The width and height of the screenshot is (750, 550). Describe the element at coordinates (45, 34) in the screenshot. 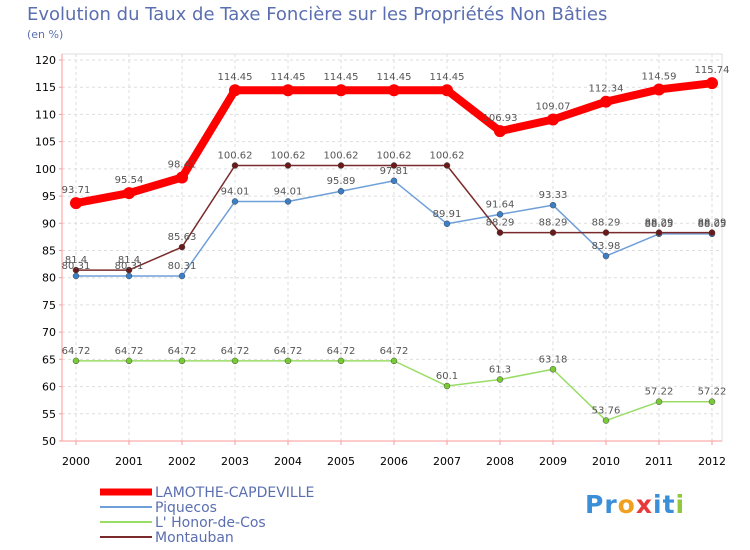

I see `chart-subtitle: (en %)` at that location.